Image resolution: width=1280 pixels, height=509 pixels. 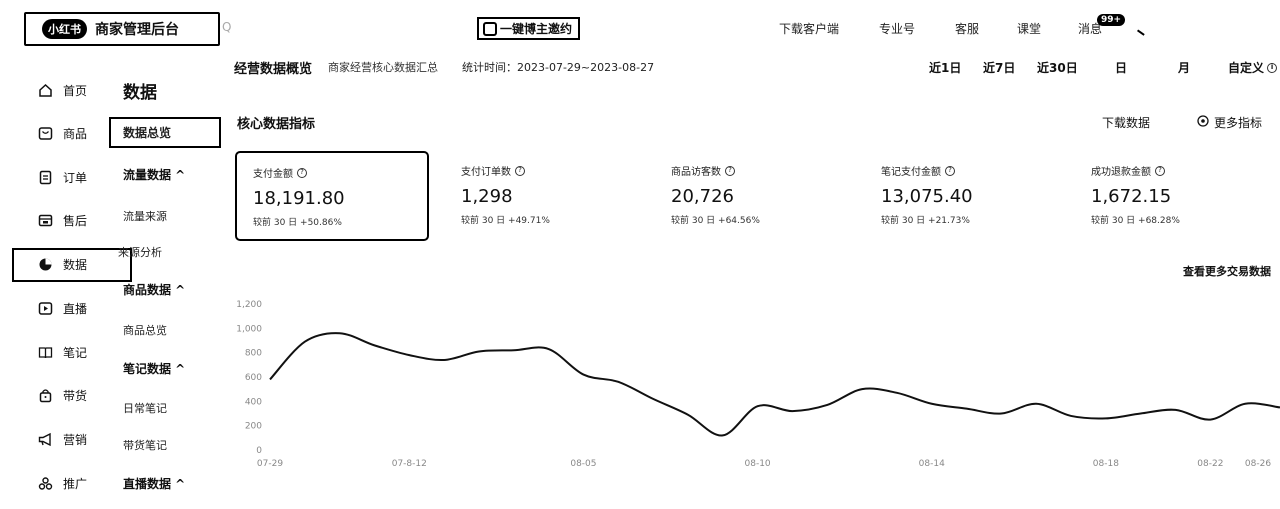 What do you see at coordinates (1126, 123) in the screenshot?
I see `download-data-button: 下载数据` at bounding box center [1126, 123].